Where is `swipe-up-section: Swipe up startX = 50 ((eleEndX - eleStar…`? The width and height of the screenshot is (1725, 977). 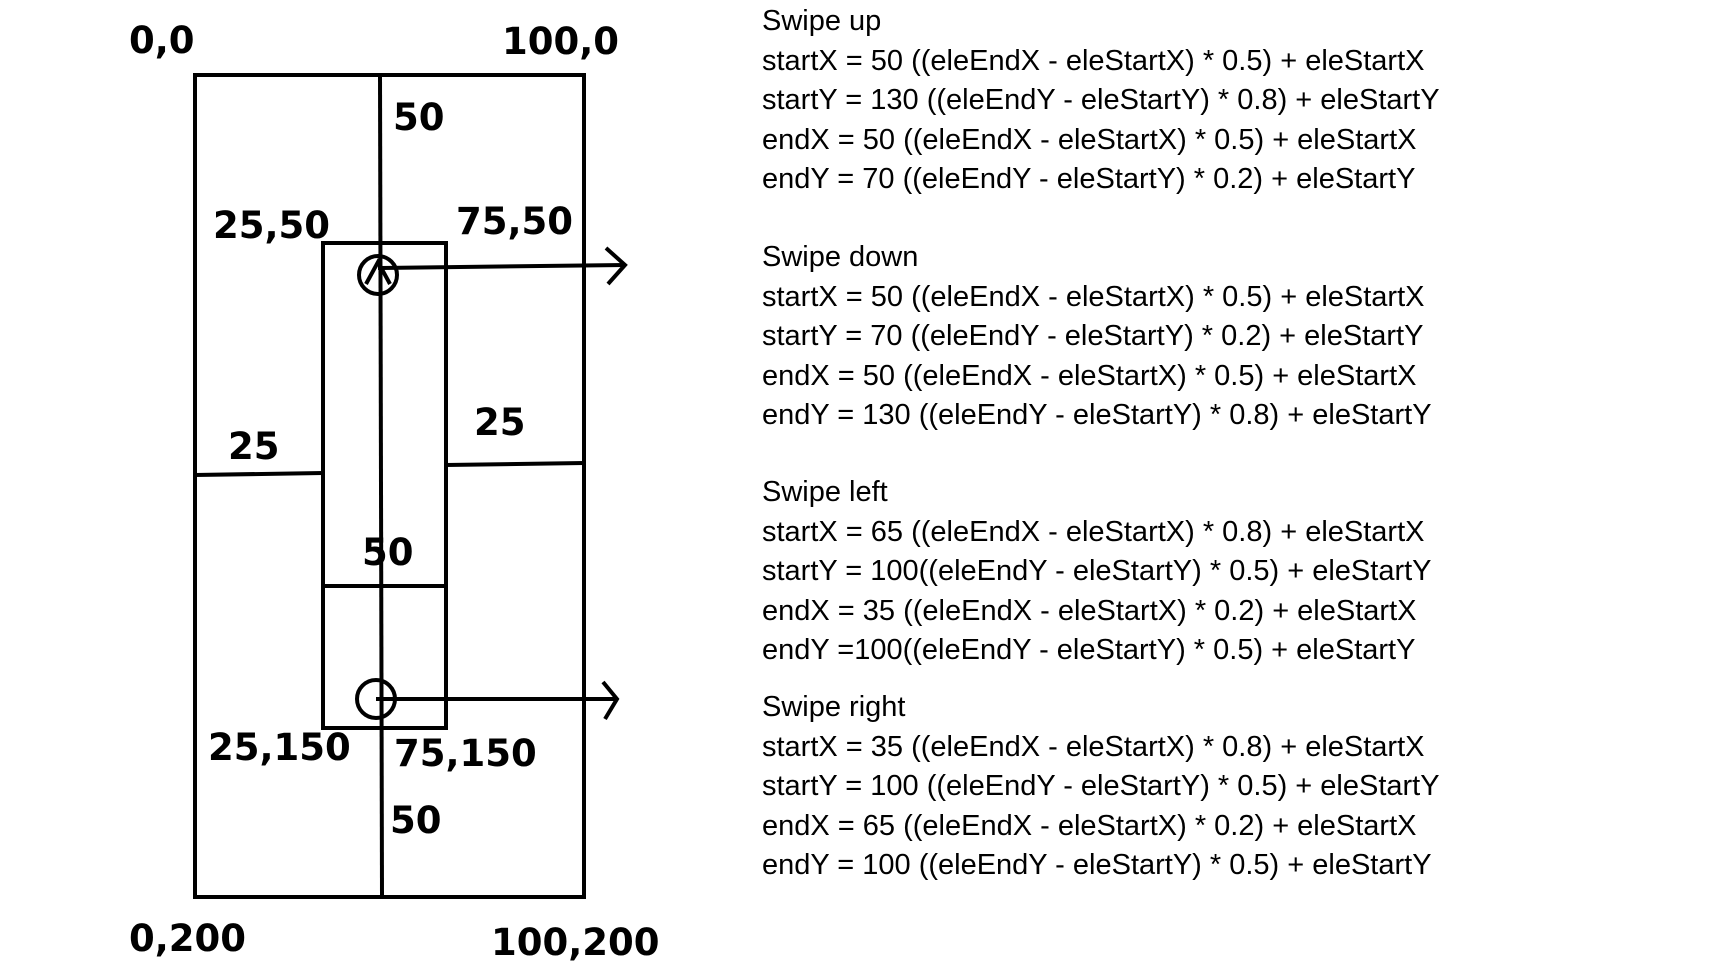 swipe-up-section: Swipe up startX = 50 ((eleEndX - eleStar… is located at coordinates (1101, 101).